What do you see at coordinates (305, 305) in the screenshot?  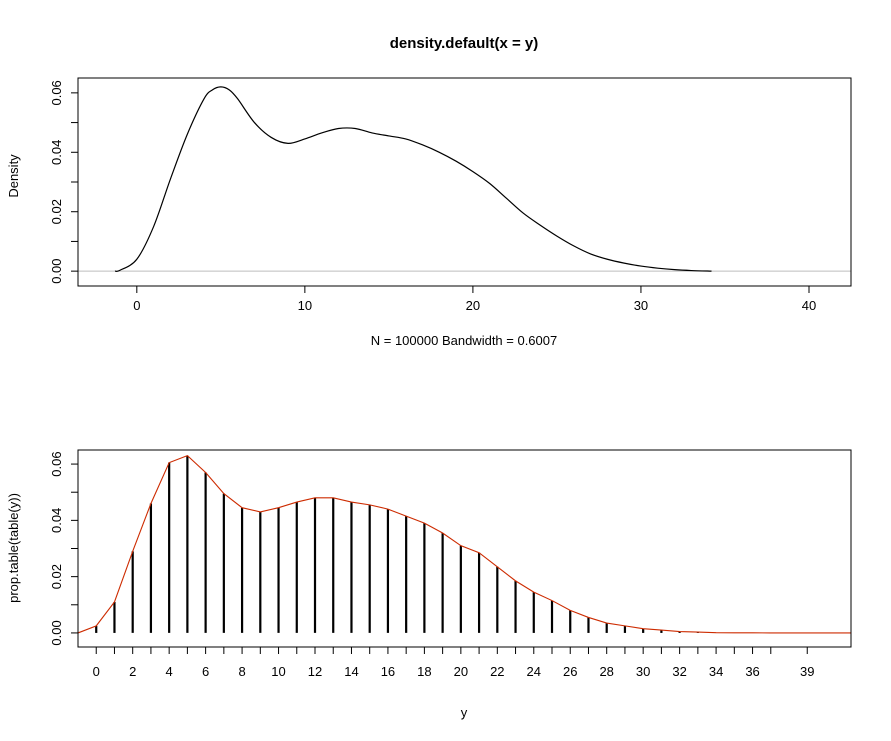 I see `density-x-tick-label: 10` at bounding box center [305, 305].